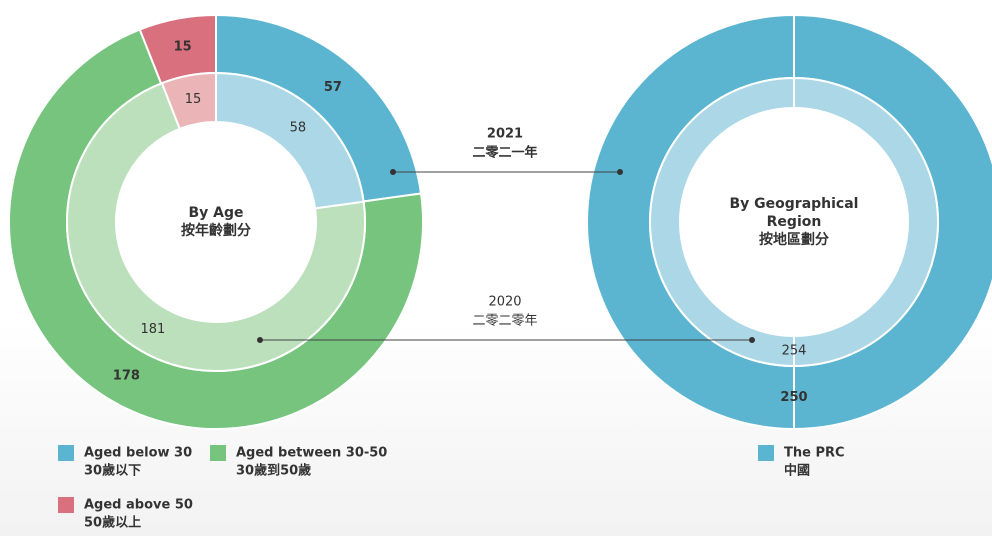 This screenshot has height=536, width=992. I want to click on value-label: 178, so click(126, 375).